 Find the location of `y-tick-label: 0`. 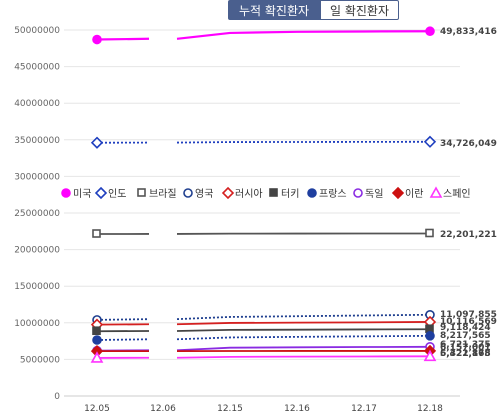

y-tick-label: 0 is located at coordinates (57, 397).